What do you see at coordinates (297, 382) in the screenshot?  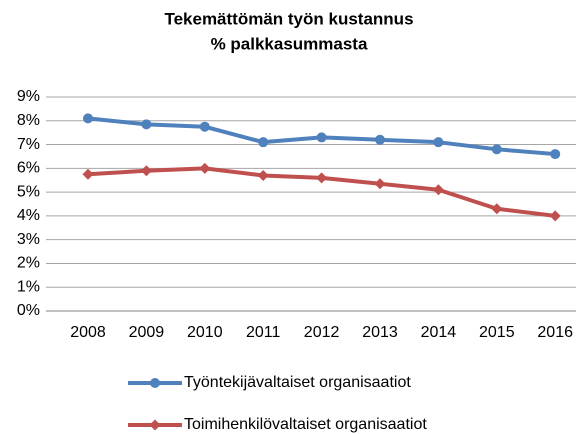 I see `legend-label: Työntekijävaltaiset organisaatiot` at bounding box center [297, 382].